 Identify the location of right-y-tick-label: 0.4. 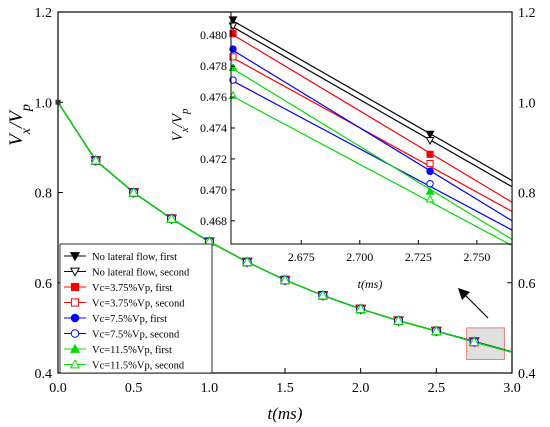
(527, 374).